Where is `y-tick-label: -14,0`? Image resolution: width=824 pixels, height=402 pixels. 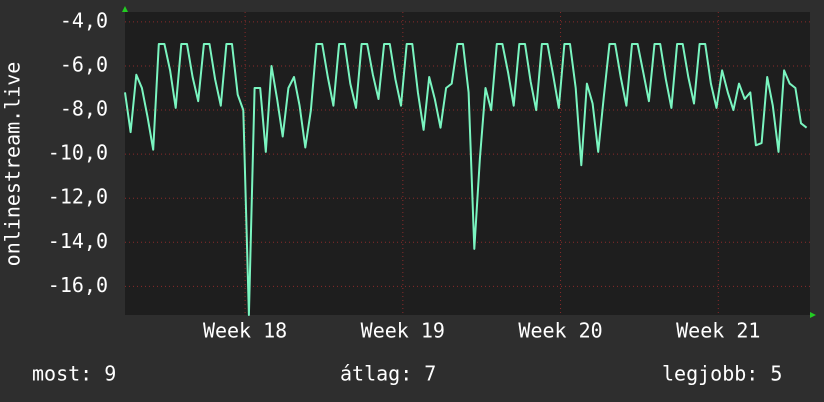
y-tick-label: -14,0 is located at coordinates (78, 241).